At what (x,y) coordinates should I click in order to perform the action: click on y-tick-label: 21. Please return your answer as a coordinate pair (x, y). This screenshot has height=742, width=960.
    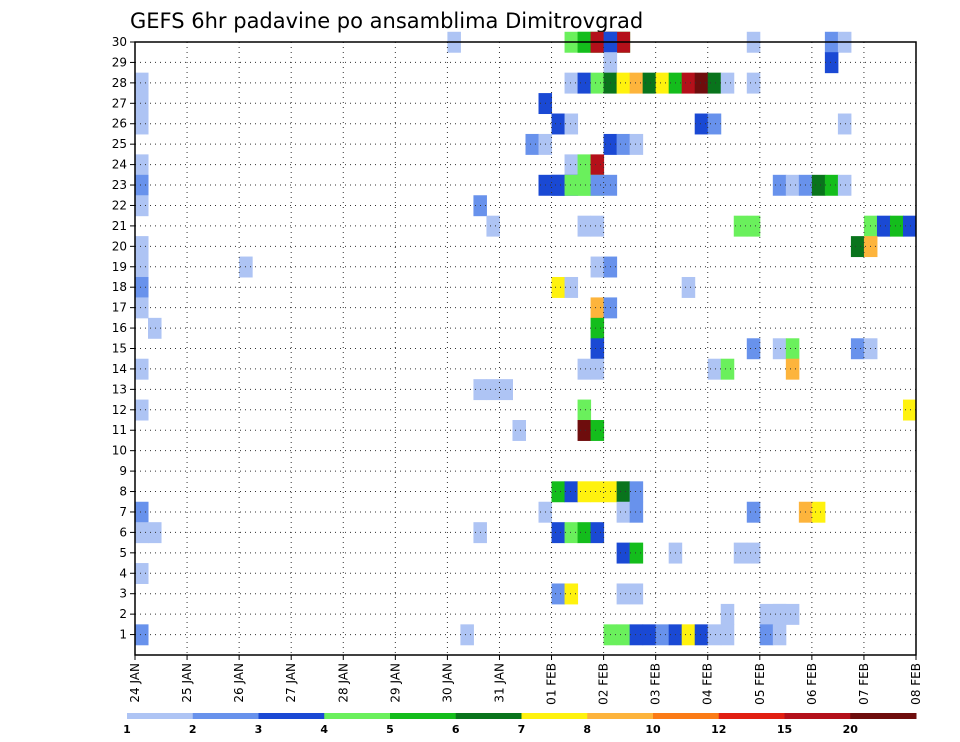
    Looking at the image, I should click on (119, 226).